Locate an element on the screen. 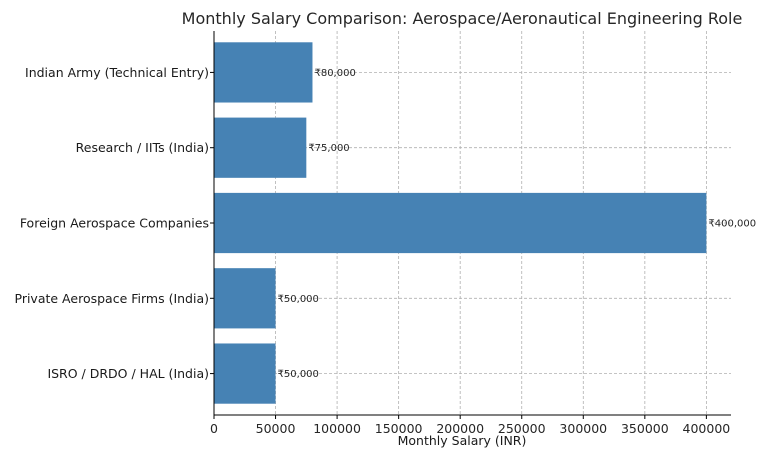  category-label: Indian Army (Technical Entry) is located at coordinates (117, 72).